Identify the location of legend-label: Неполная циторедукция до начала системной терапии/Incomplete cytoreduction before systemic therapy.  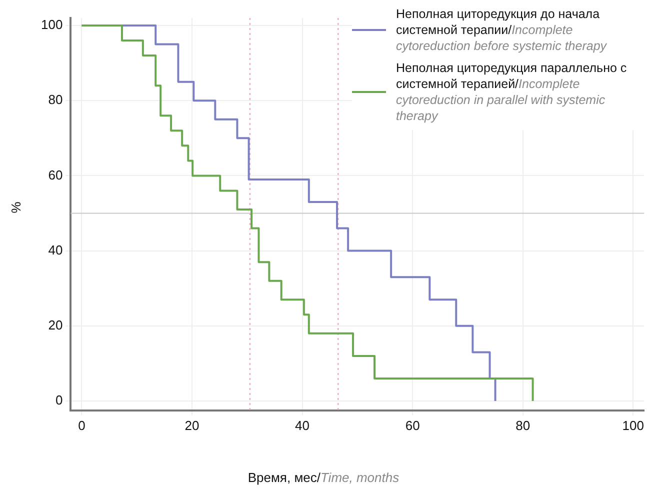
(501, 30).